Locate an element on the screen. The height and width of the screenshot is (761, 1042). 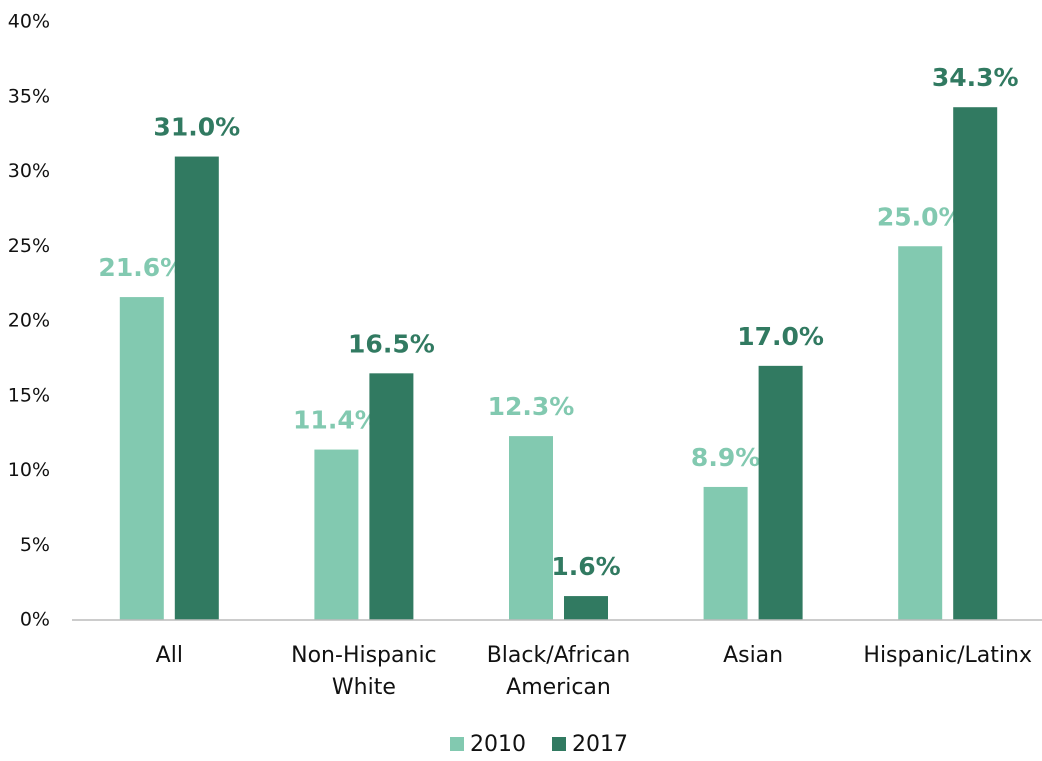
x-tick-label: Hispanic/Latinx is located at coordinates (947, 655).